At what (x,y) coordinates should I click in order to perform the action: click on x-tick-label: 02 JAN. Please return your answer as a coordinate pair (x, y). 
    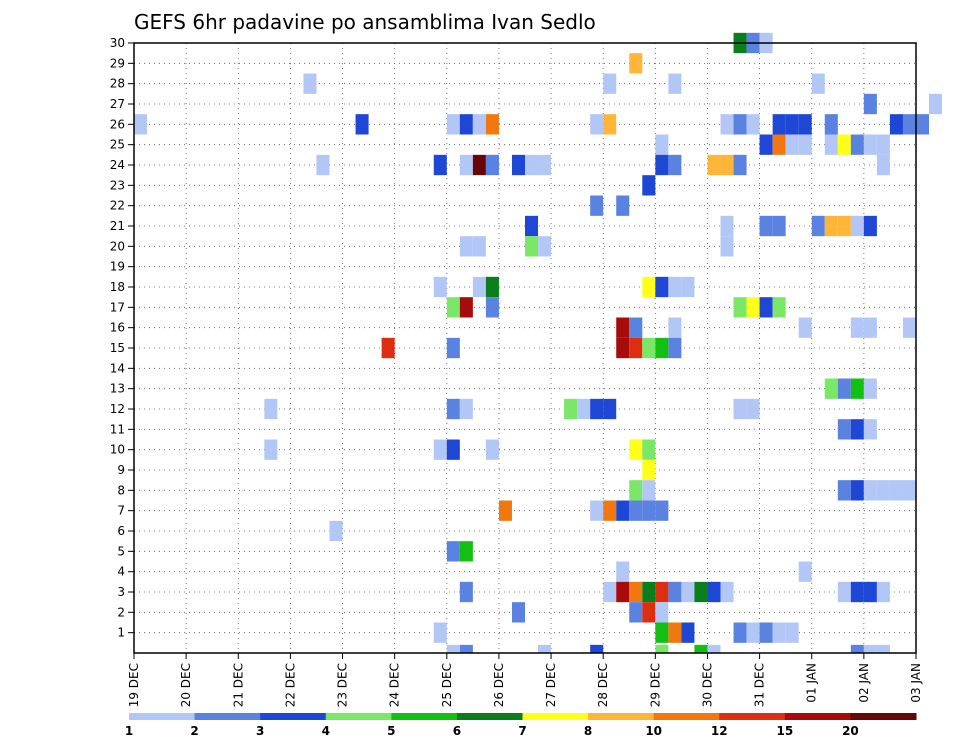
    Looking at the image, I should click on (864, 683).